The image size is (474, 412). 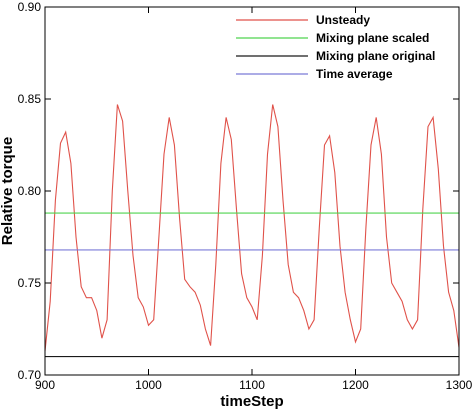 I want to click on x-tick-label: 1300, so click(x=459, y=385).